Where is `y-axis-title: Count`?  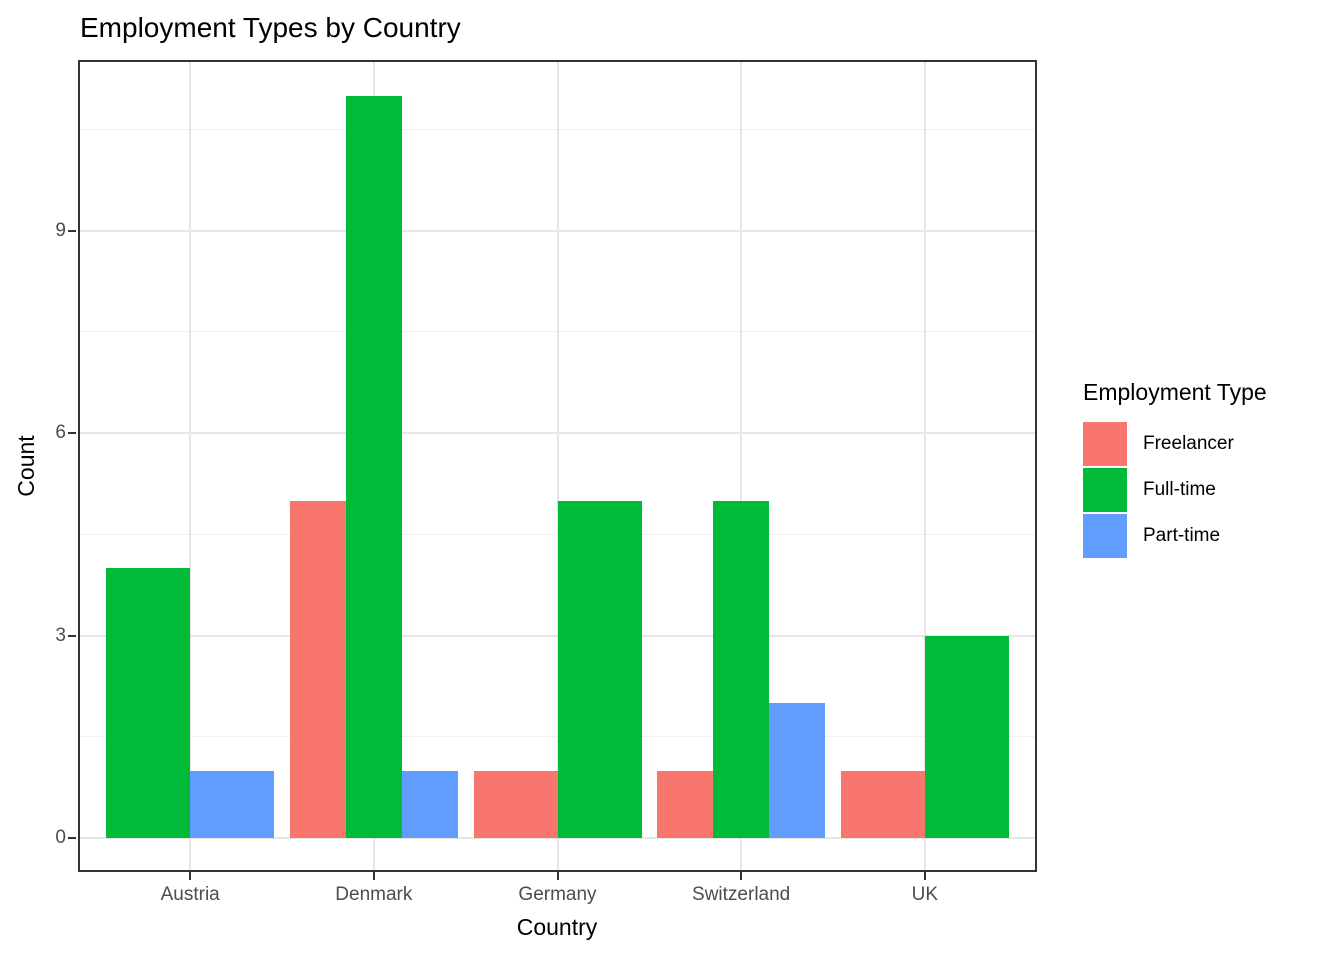 y-axis-title: Count is located at coordinates (26, 466).